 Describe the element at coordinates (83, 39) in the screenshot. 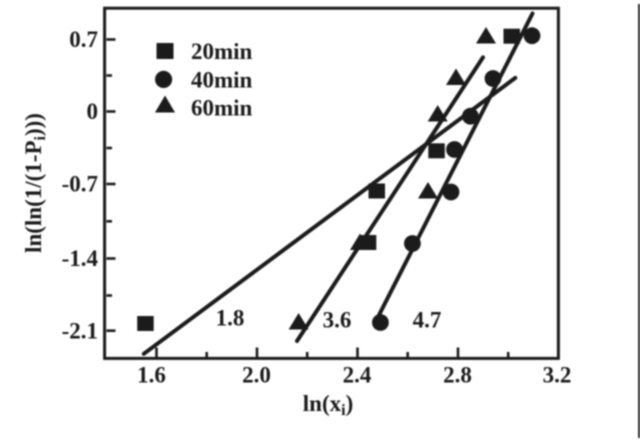

I see `svg-text: 0.7` at that location.